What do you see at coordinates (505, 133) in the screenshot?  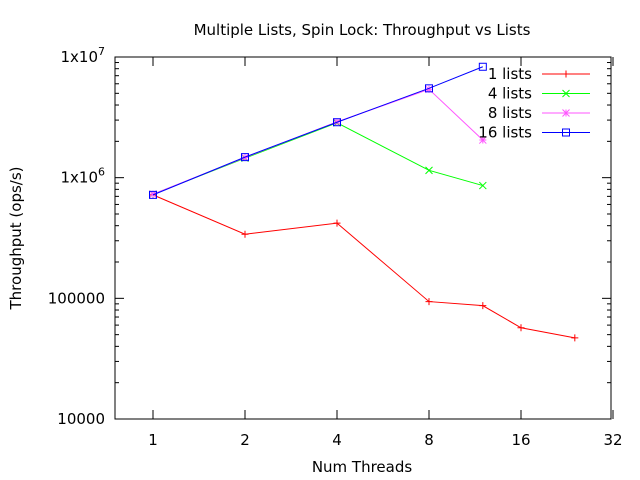 I see `legend-label-16-lists: 16 lists` at bounding box center [505, 133].